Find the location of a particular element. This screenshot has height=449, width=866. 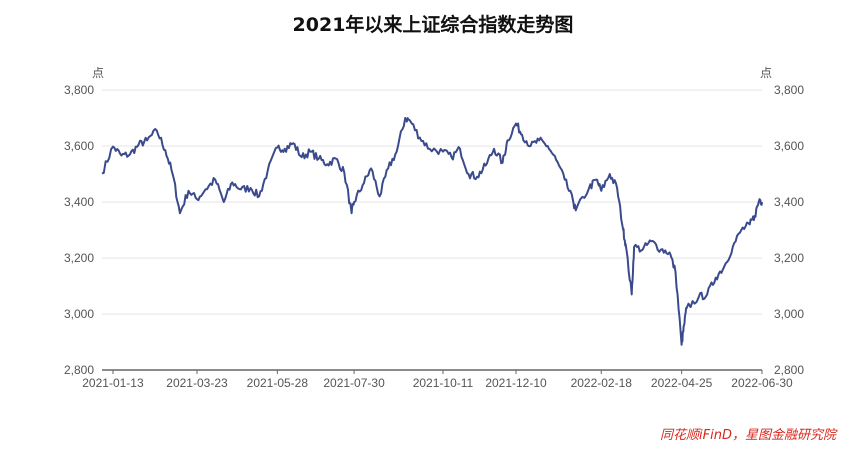

x-tick-label: 2021-05-28 is located at coordinates (278, 383).